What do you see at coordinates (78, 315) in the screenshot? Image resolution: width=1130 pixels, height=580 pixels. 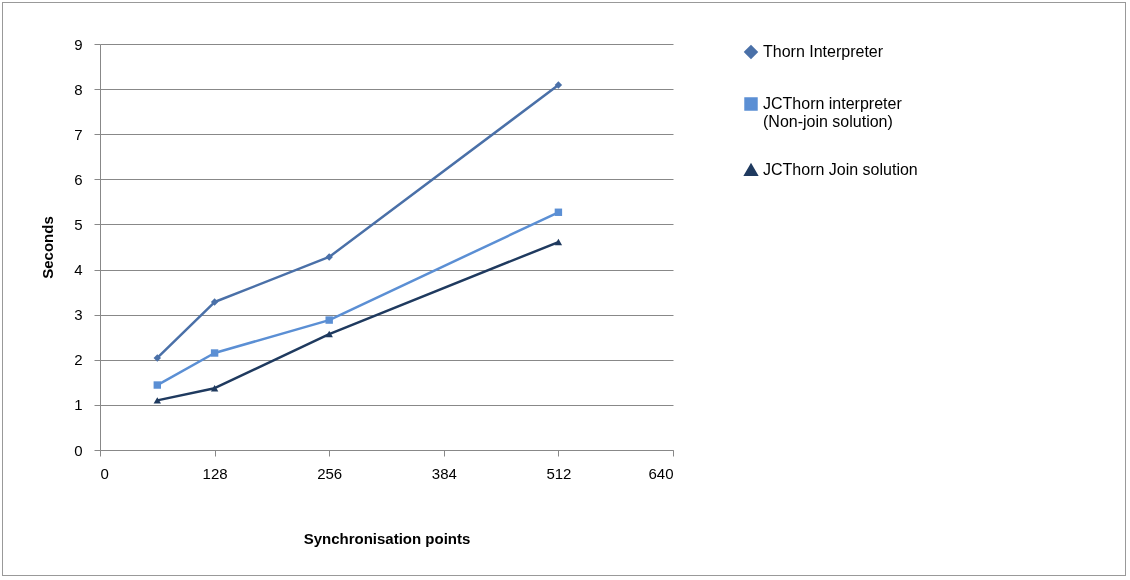 I see `y-tick-label: 3` at bounding box center [78, 315].